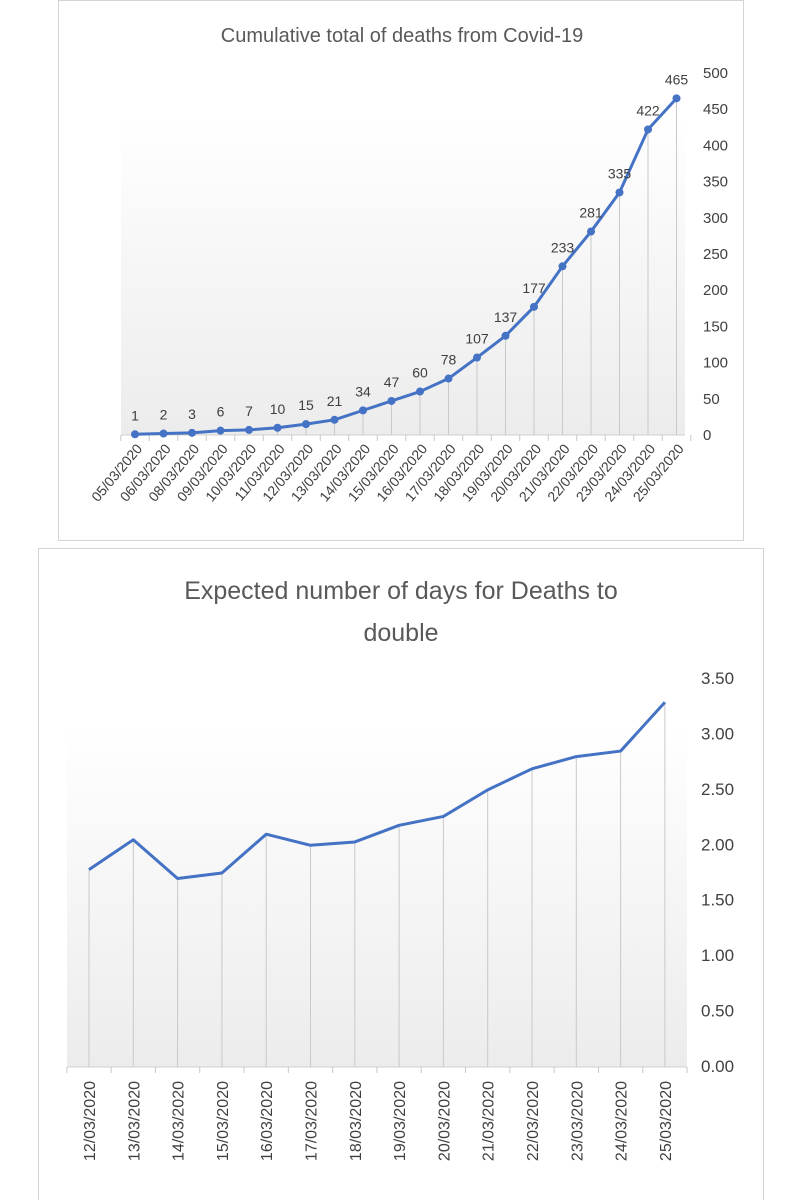 This screenshot has height=1201, width=802. What do you see at coordinates (717, 1066) in the screenshot?
I see `y-tick-label: 0.00` at bounding box center [717, 1066].